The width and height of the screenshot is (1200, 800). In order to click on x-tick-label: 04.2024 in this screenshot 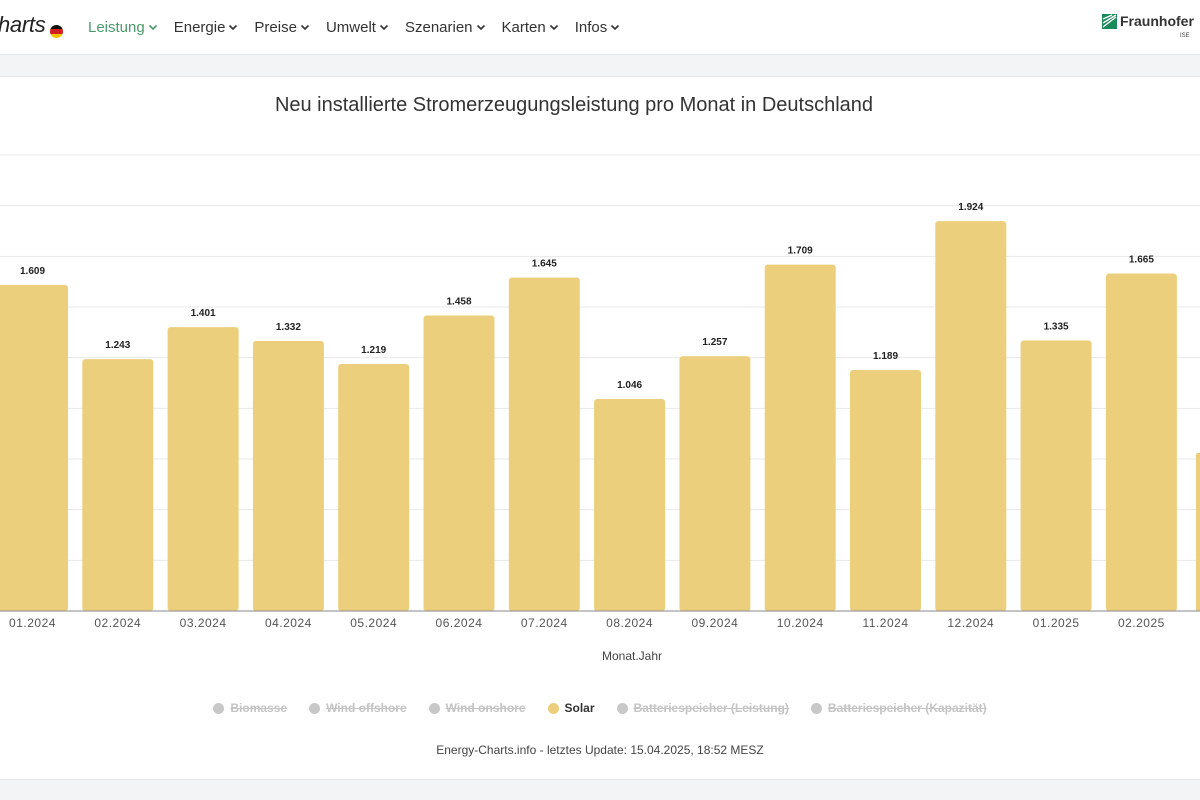, I will do `click(288, 623)`.